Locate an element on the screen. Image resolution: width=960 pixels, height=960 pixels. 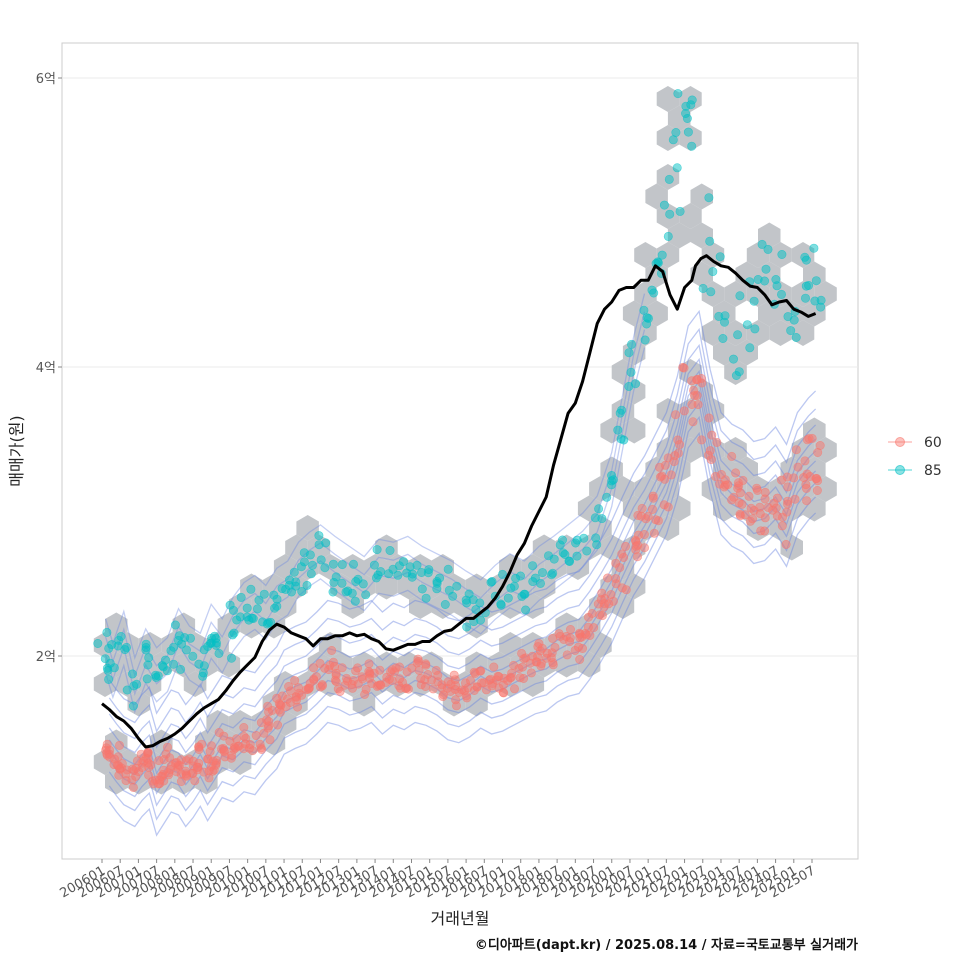
y-axis: 2억 4억 6억 is located at coordinates (49, 368).